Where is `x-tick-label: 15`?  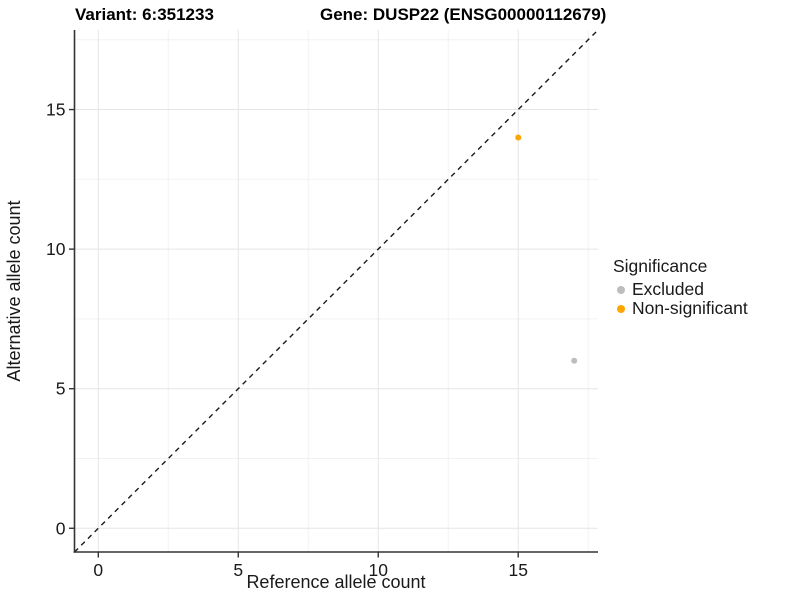 x-tick-label: 15 is located at coordinates (517, 570).